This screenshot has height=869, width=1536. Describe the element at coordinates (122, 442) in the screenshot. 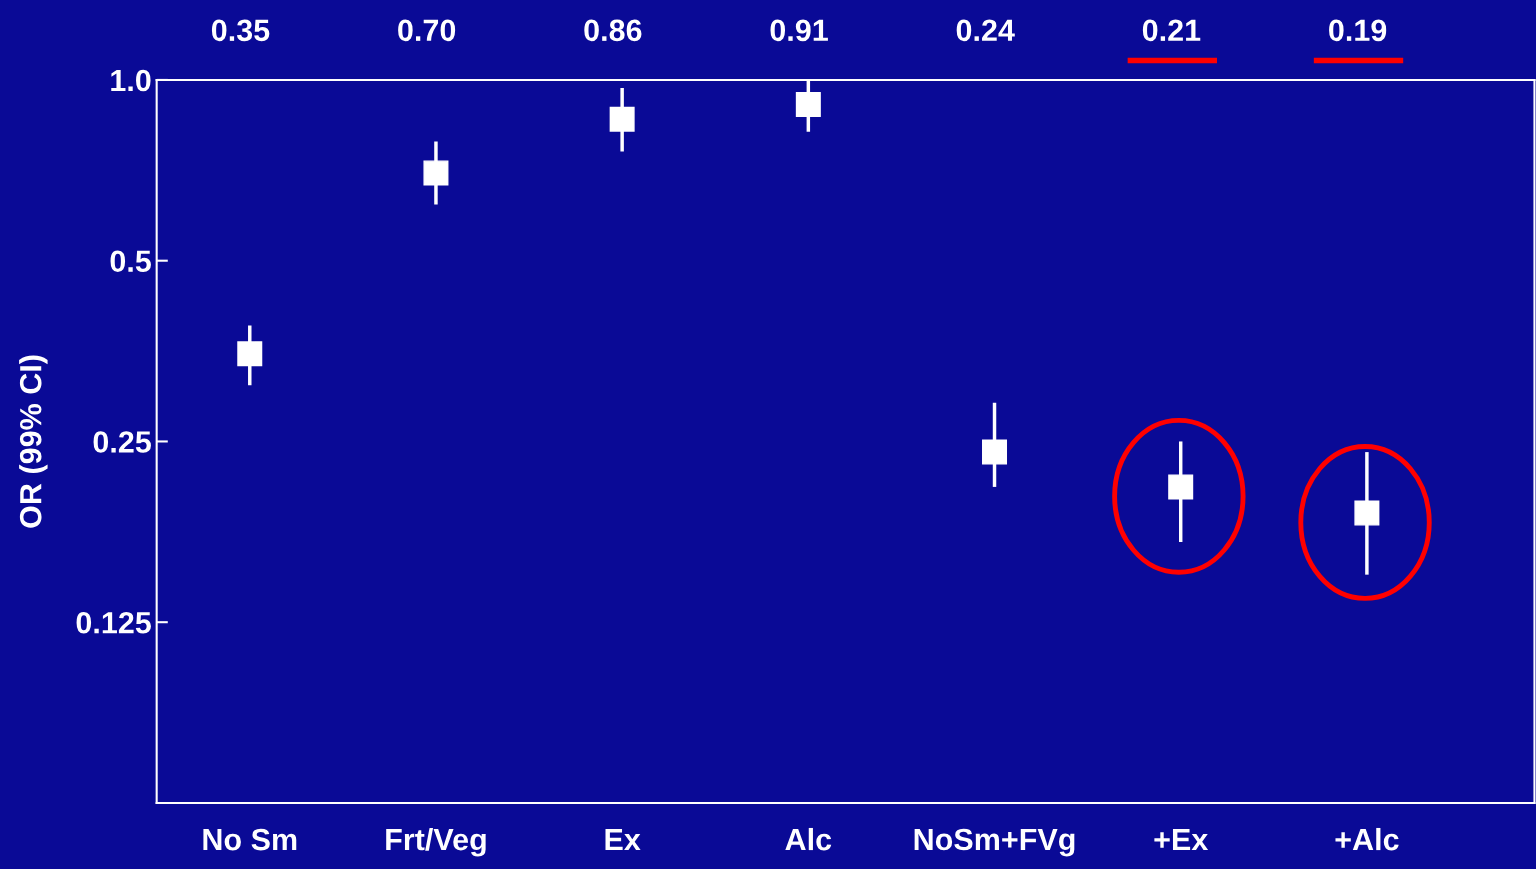

I see `y-tick-label: 0.25` at that location.